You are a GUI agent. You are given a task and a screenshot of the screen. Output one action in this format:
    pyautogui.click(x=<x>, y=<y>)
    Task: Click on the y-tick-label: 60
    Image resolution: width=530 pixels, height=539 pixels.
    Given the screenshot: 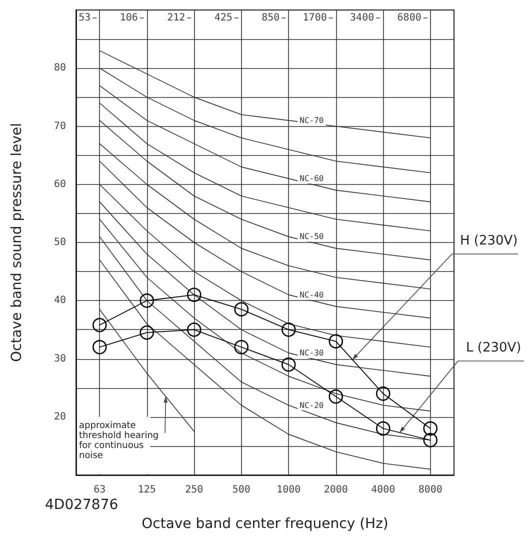 What is the action you would take?
    pyautogui.click(x=60, y=184)
    